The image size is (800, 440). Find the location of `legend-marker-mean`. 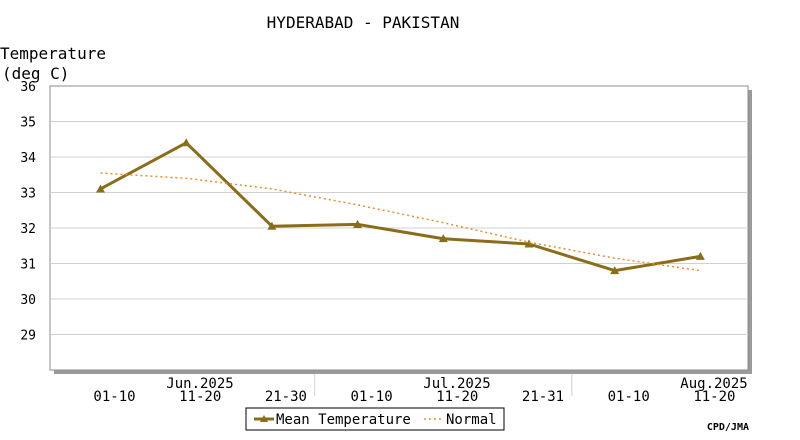

legend-marker-mean is located at coordinates (264, 418).